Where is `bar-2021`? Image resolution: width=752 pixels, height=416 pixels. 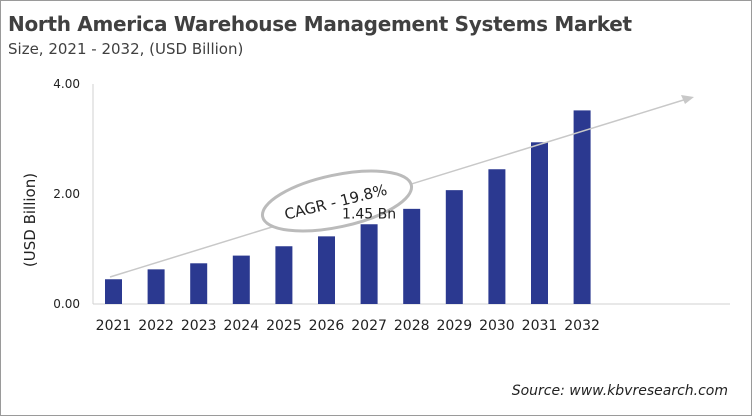
bar-2021 is located at coordinates (113, 291).